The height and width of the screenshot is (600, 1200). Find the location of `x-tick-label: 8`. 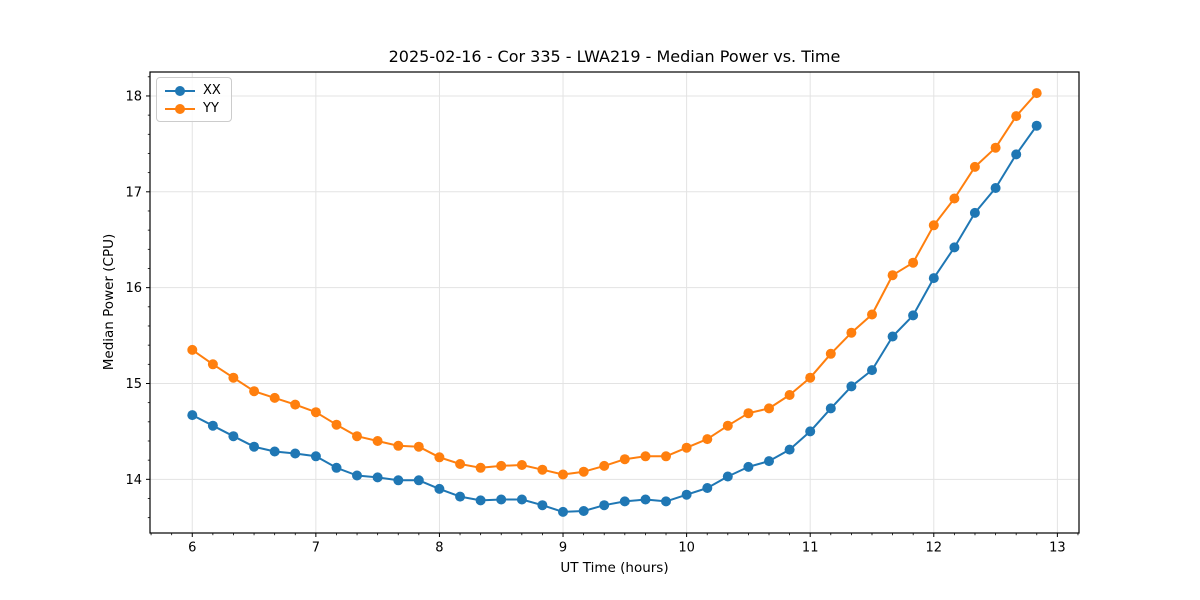

x-tick-label: 8 is located at coordinates (439, 548).